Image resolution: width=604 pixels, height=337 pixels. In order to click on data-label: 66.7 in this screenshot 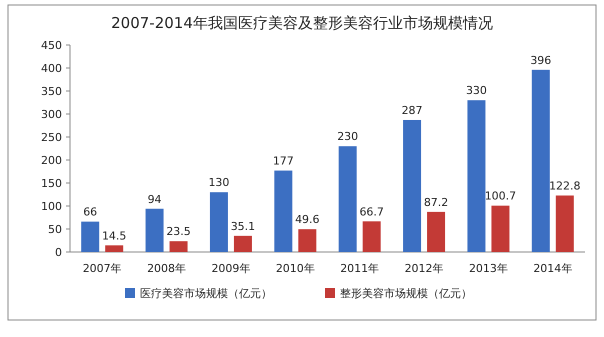, I will do `click(371, 211)`.